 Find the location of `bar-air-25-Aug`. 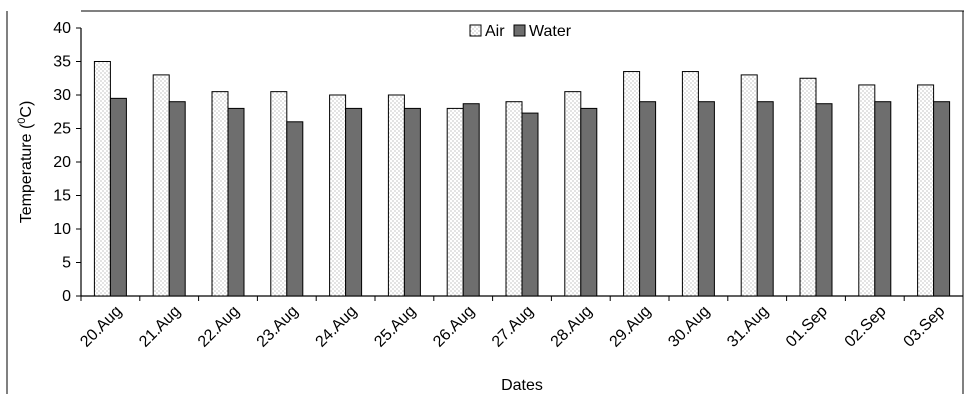

bar-air-25-Aug is located at coordinates (396, 195).